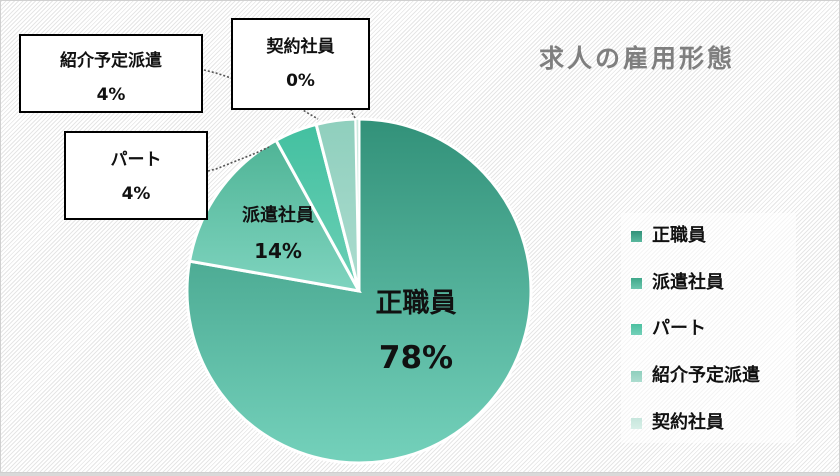 This screenshot has width=840, height=476. I want to click on label-seishokuin: 正職員 78%, so click(416, 328).